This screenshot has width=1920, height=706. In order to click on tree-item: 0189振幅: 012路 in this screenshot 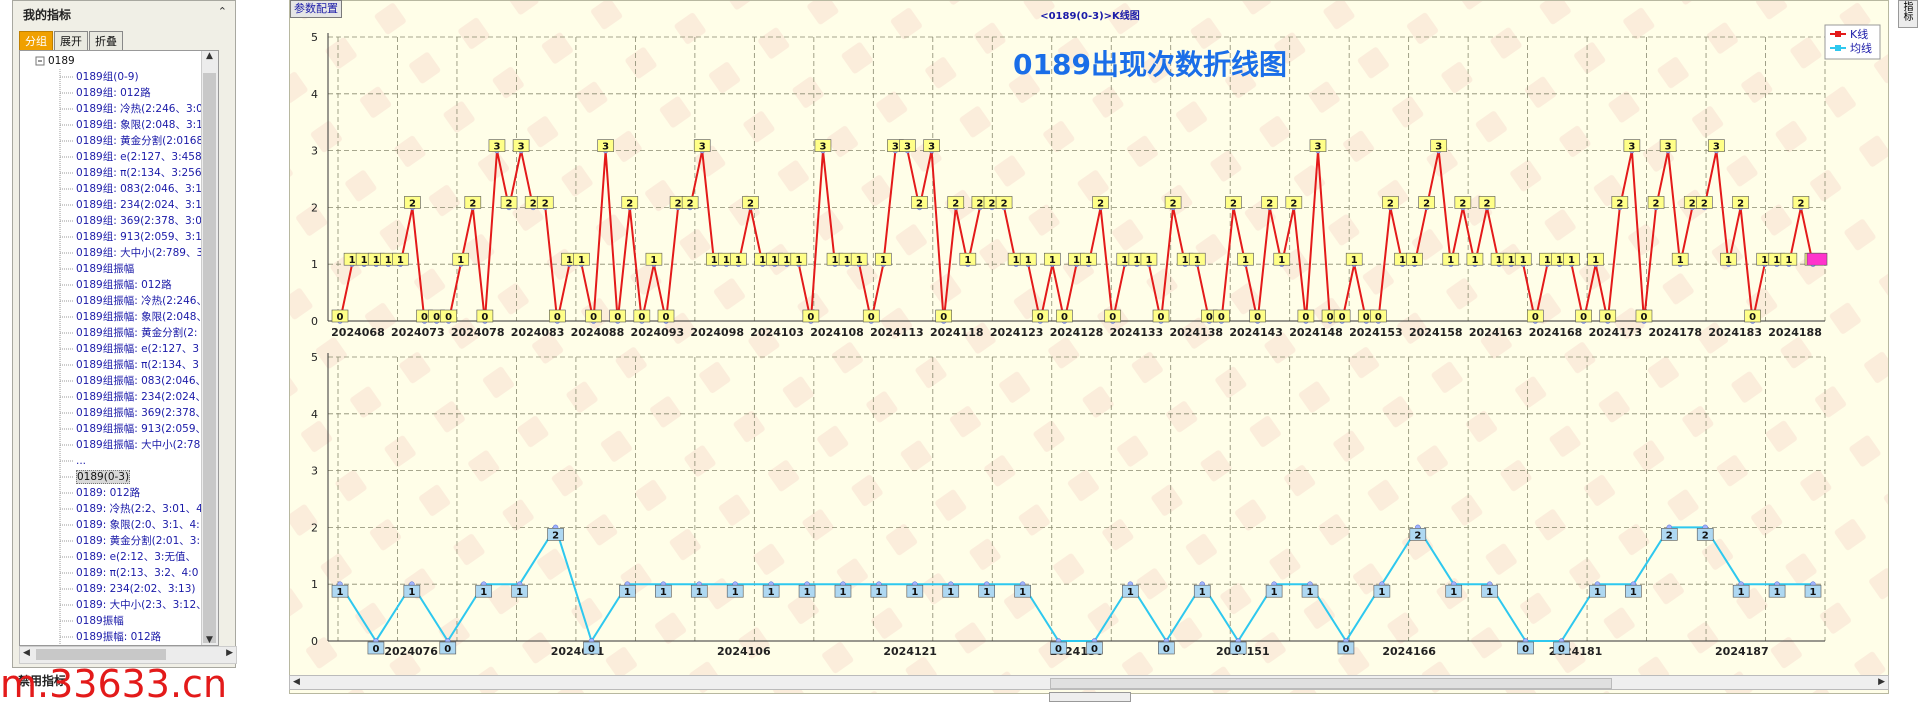, I will do `click(118, 637)`.